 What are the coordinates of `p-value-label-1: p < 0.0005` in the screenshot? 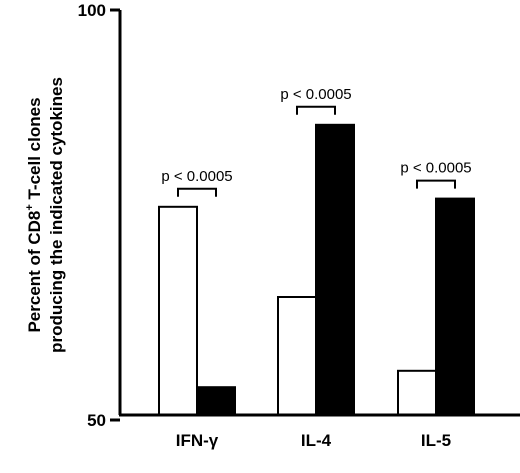 It's located at (315, 94).